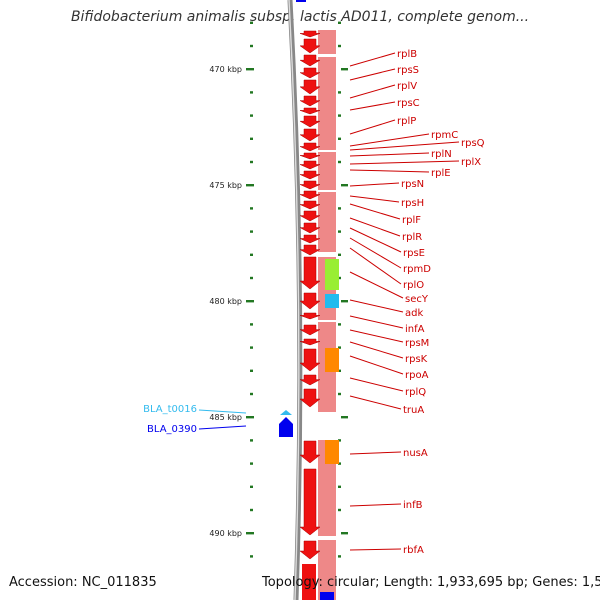 This screenshot has width=600, height=600. Describe the element at coordinates (408, 70) in the screenshot. I see `gene-label: rpsS` at that location.